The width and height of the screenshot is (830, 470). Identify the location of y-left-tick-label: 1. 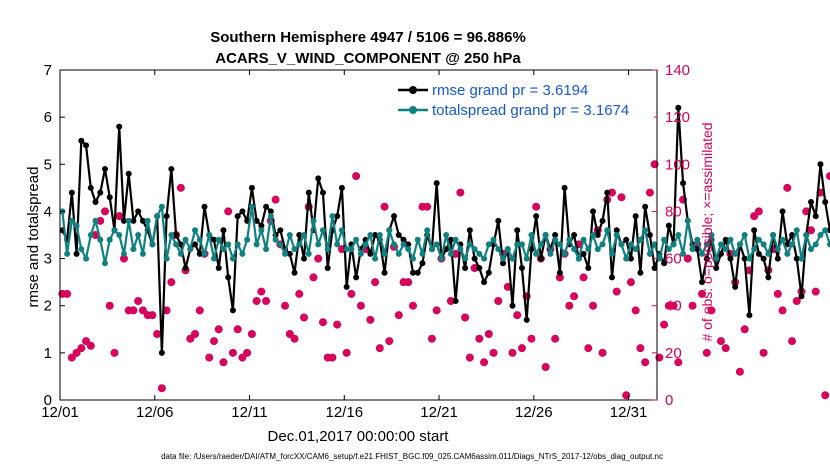
(48, 353).